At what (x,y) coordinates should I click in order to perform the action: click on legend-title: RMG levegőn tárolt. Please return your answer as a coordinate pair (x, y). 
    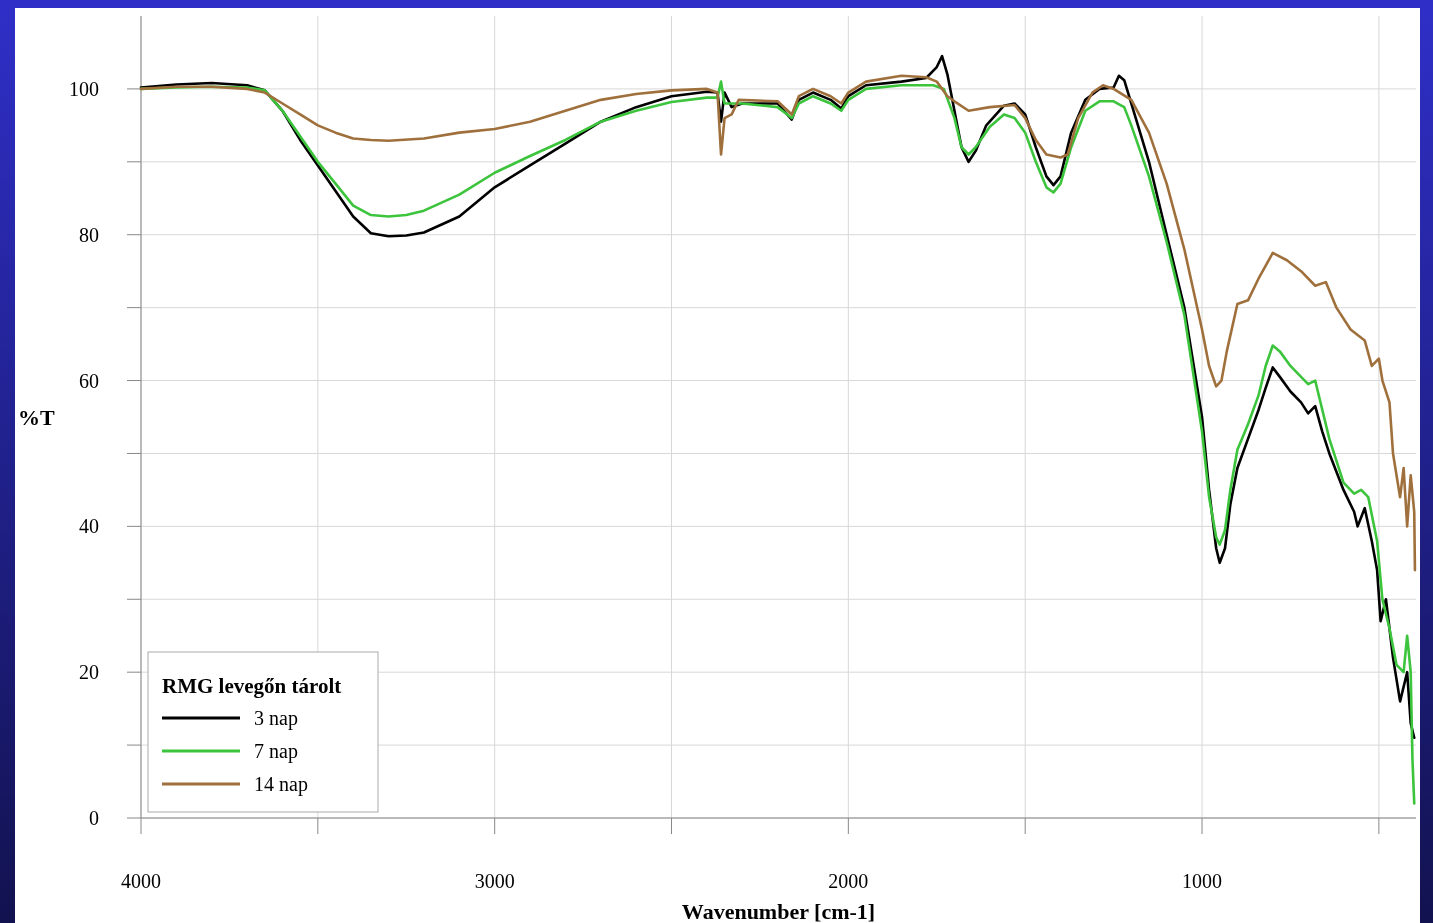
    Looking at the image, I should click on (252, 686).